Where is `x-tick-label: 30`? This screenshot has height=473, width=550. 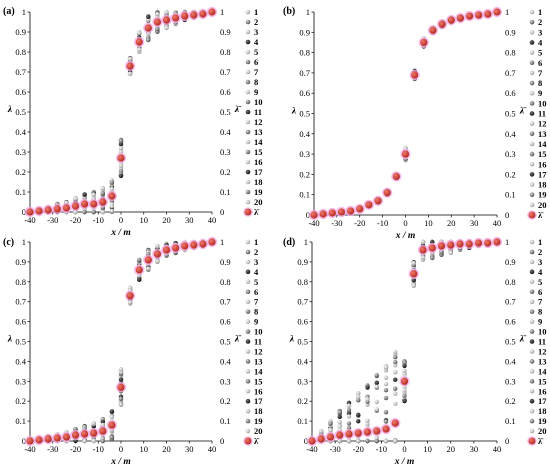 x-tick-label: 30 is located at coordinates (474, 223).